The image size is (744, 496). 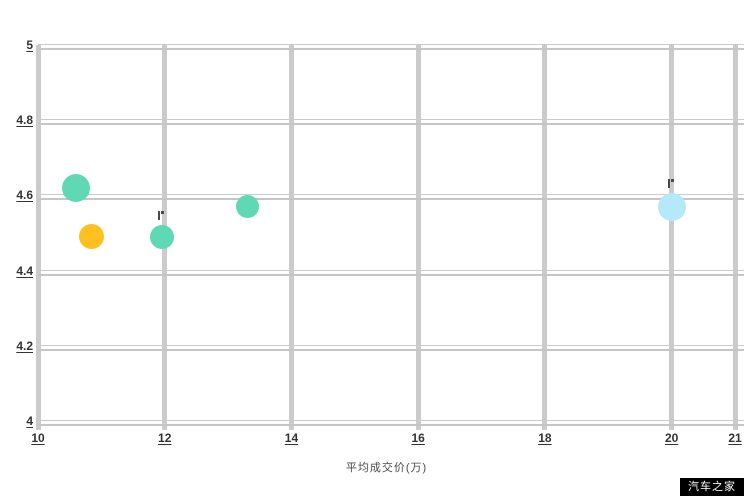 I want to click on x-tick-label: 20, so click(x=671, y=438).